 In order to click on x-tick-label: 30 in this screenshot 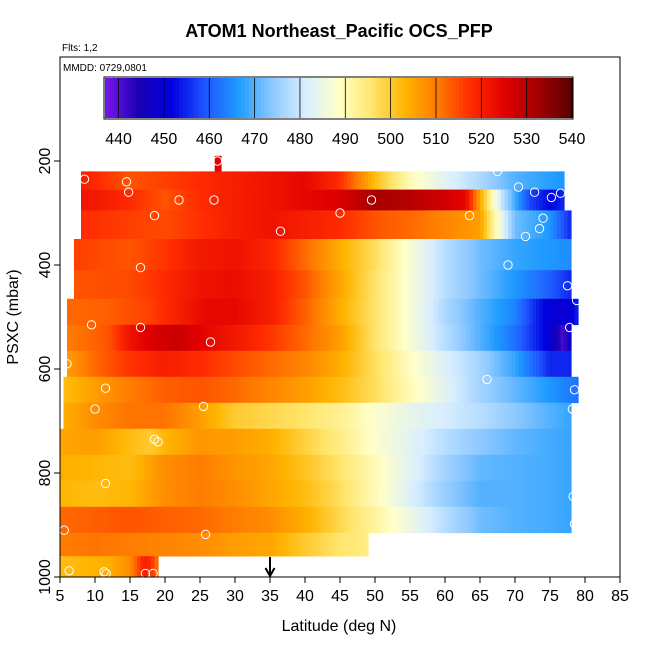, I will do `click(235, 596)`.